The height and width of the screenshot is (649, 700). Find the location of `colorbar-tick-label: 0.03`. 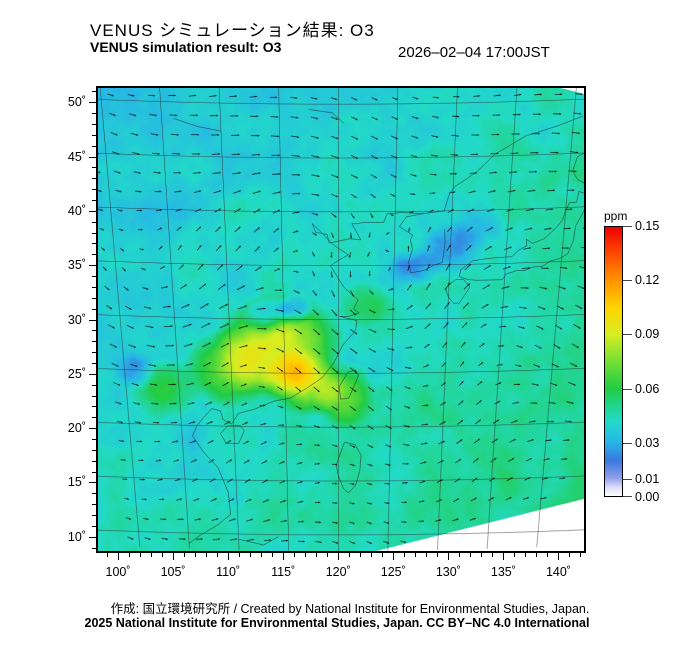

colorbar-tick-label: 0.03 is located at coordinates (647, 442).